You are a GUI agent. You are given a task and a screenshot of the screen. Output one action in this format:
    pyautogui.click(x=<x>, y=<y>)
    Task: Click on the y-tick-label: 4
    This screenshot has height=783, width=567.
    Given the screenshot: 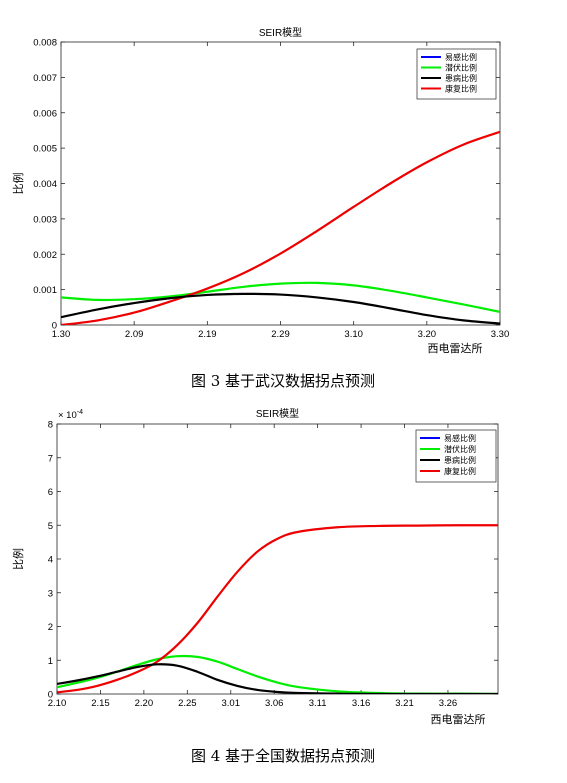 What is the action you would take?
    pyautogui.click(x=50, y=560)
    